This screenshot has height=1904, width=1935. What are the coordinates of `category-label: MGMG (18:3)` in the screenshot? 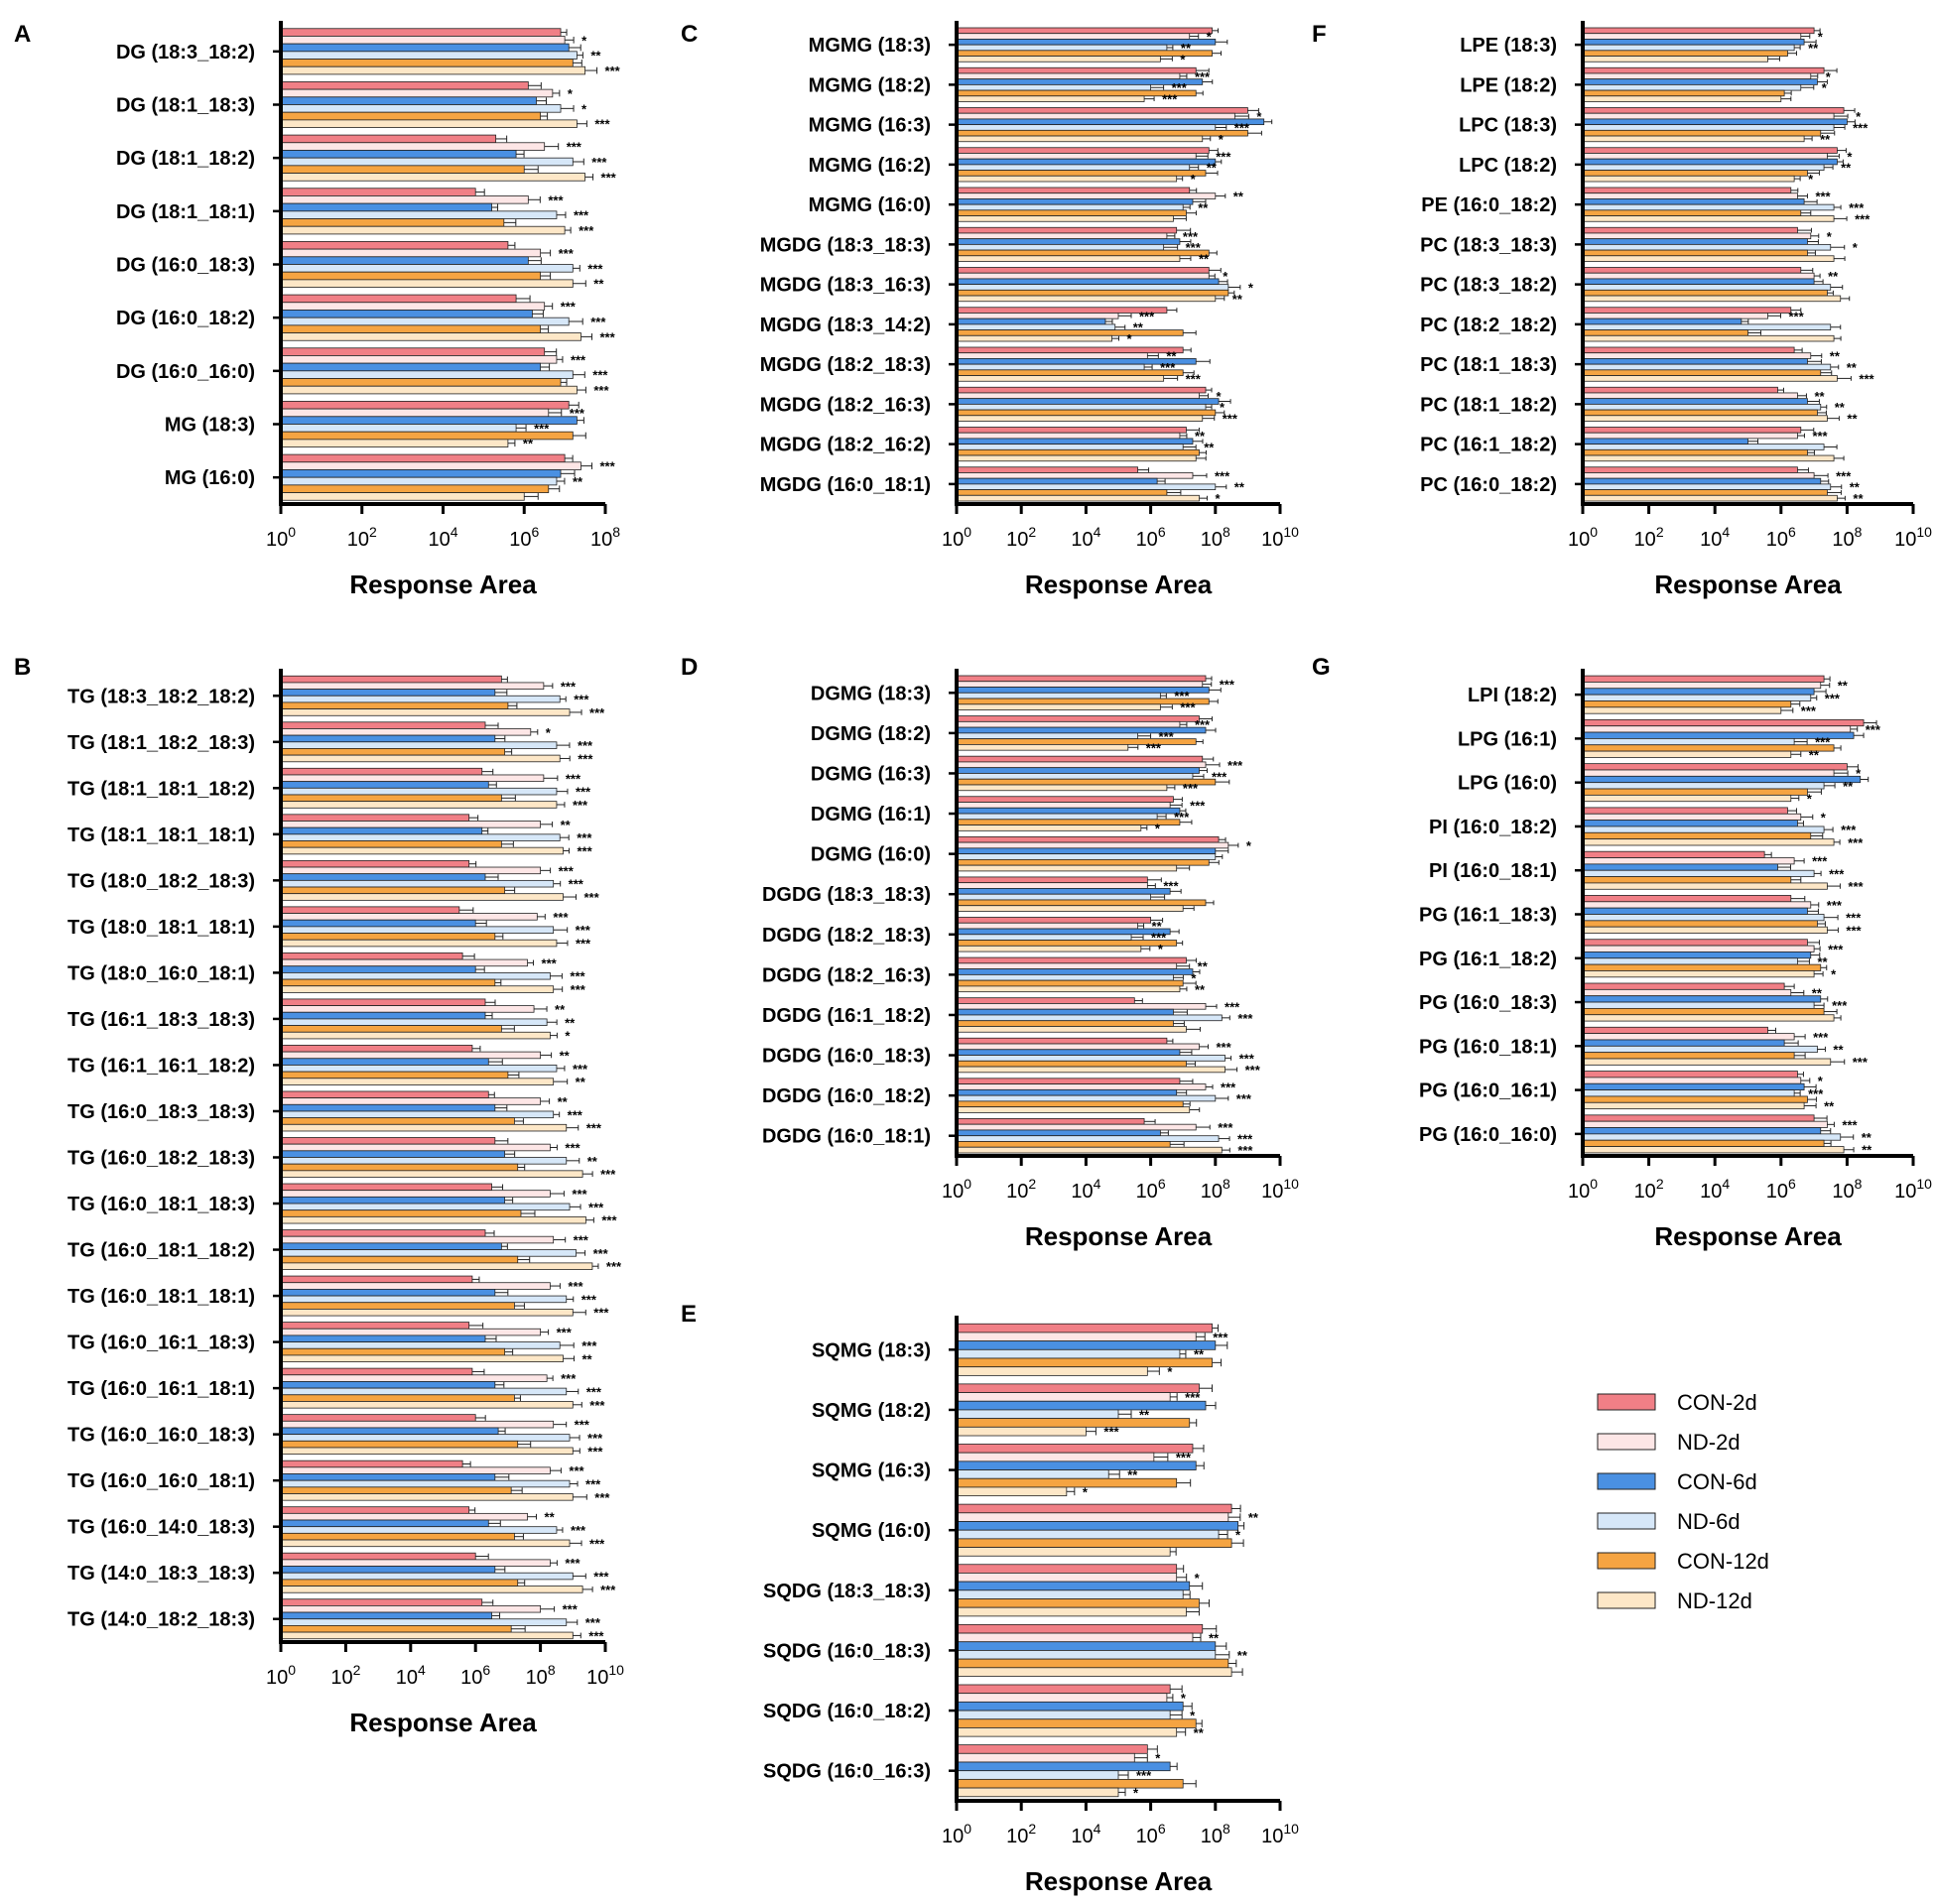 It's located at (870, 46).